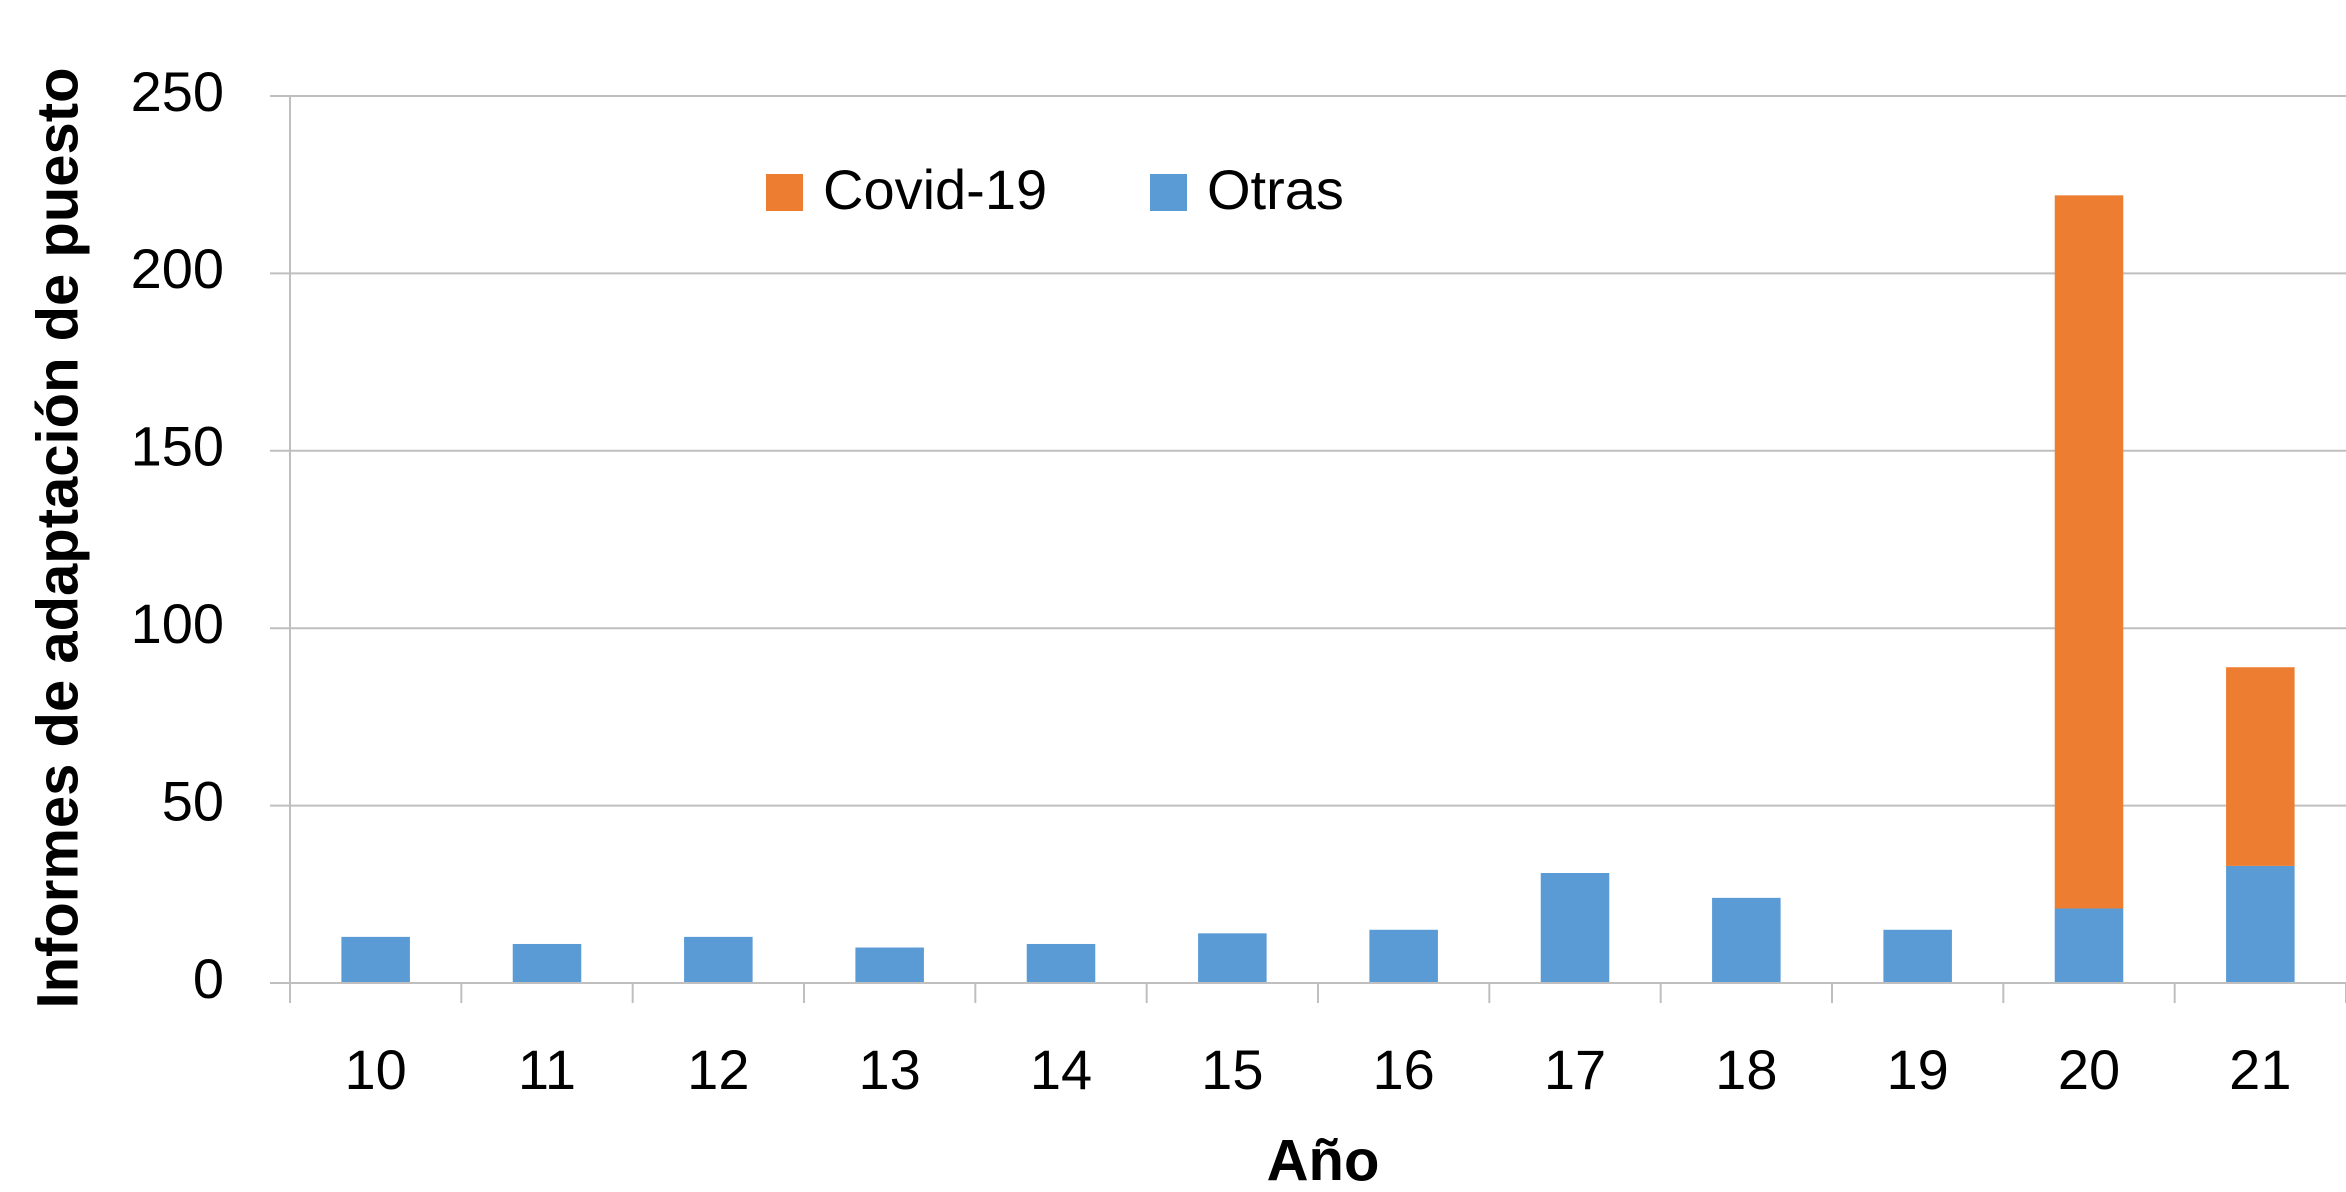  Describe the element at coordinates (177, 623) in the screenshot. I see `y-tick-label: 100` at that location.